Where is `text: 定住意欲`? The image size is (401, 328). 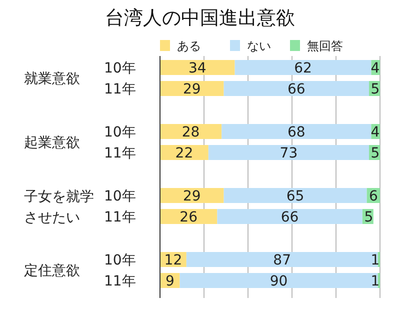
text: 定住意欲 is located at coordinates (52, 271).